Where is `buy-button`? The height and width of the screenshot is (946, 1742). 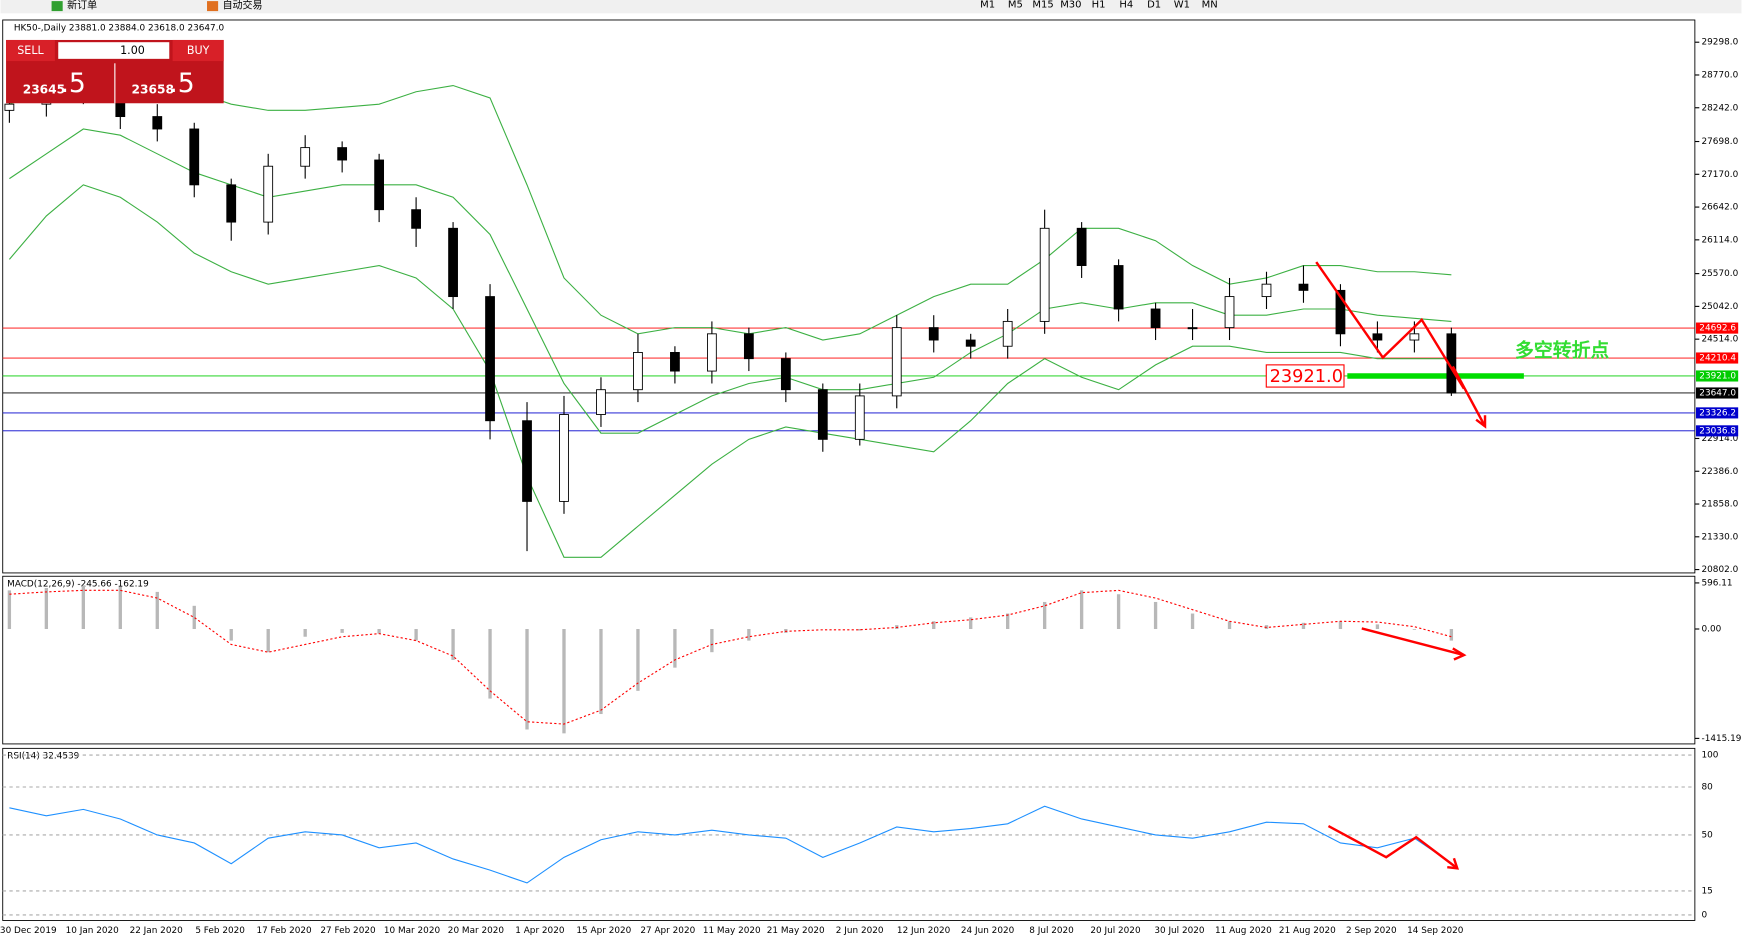 buy-button is located at coordinates (198, 50).